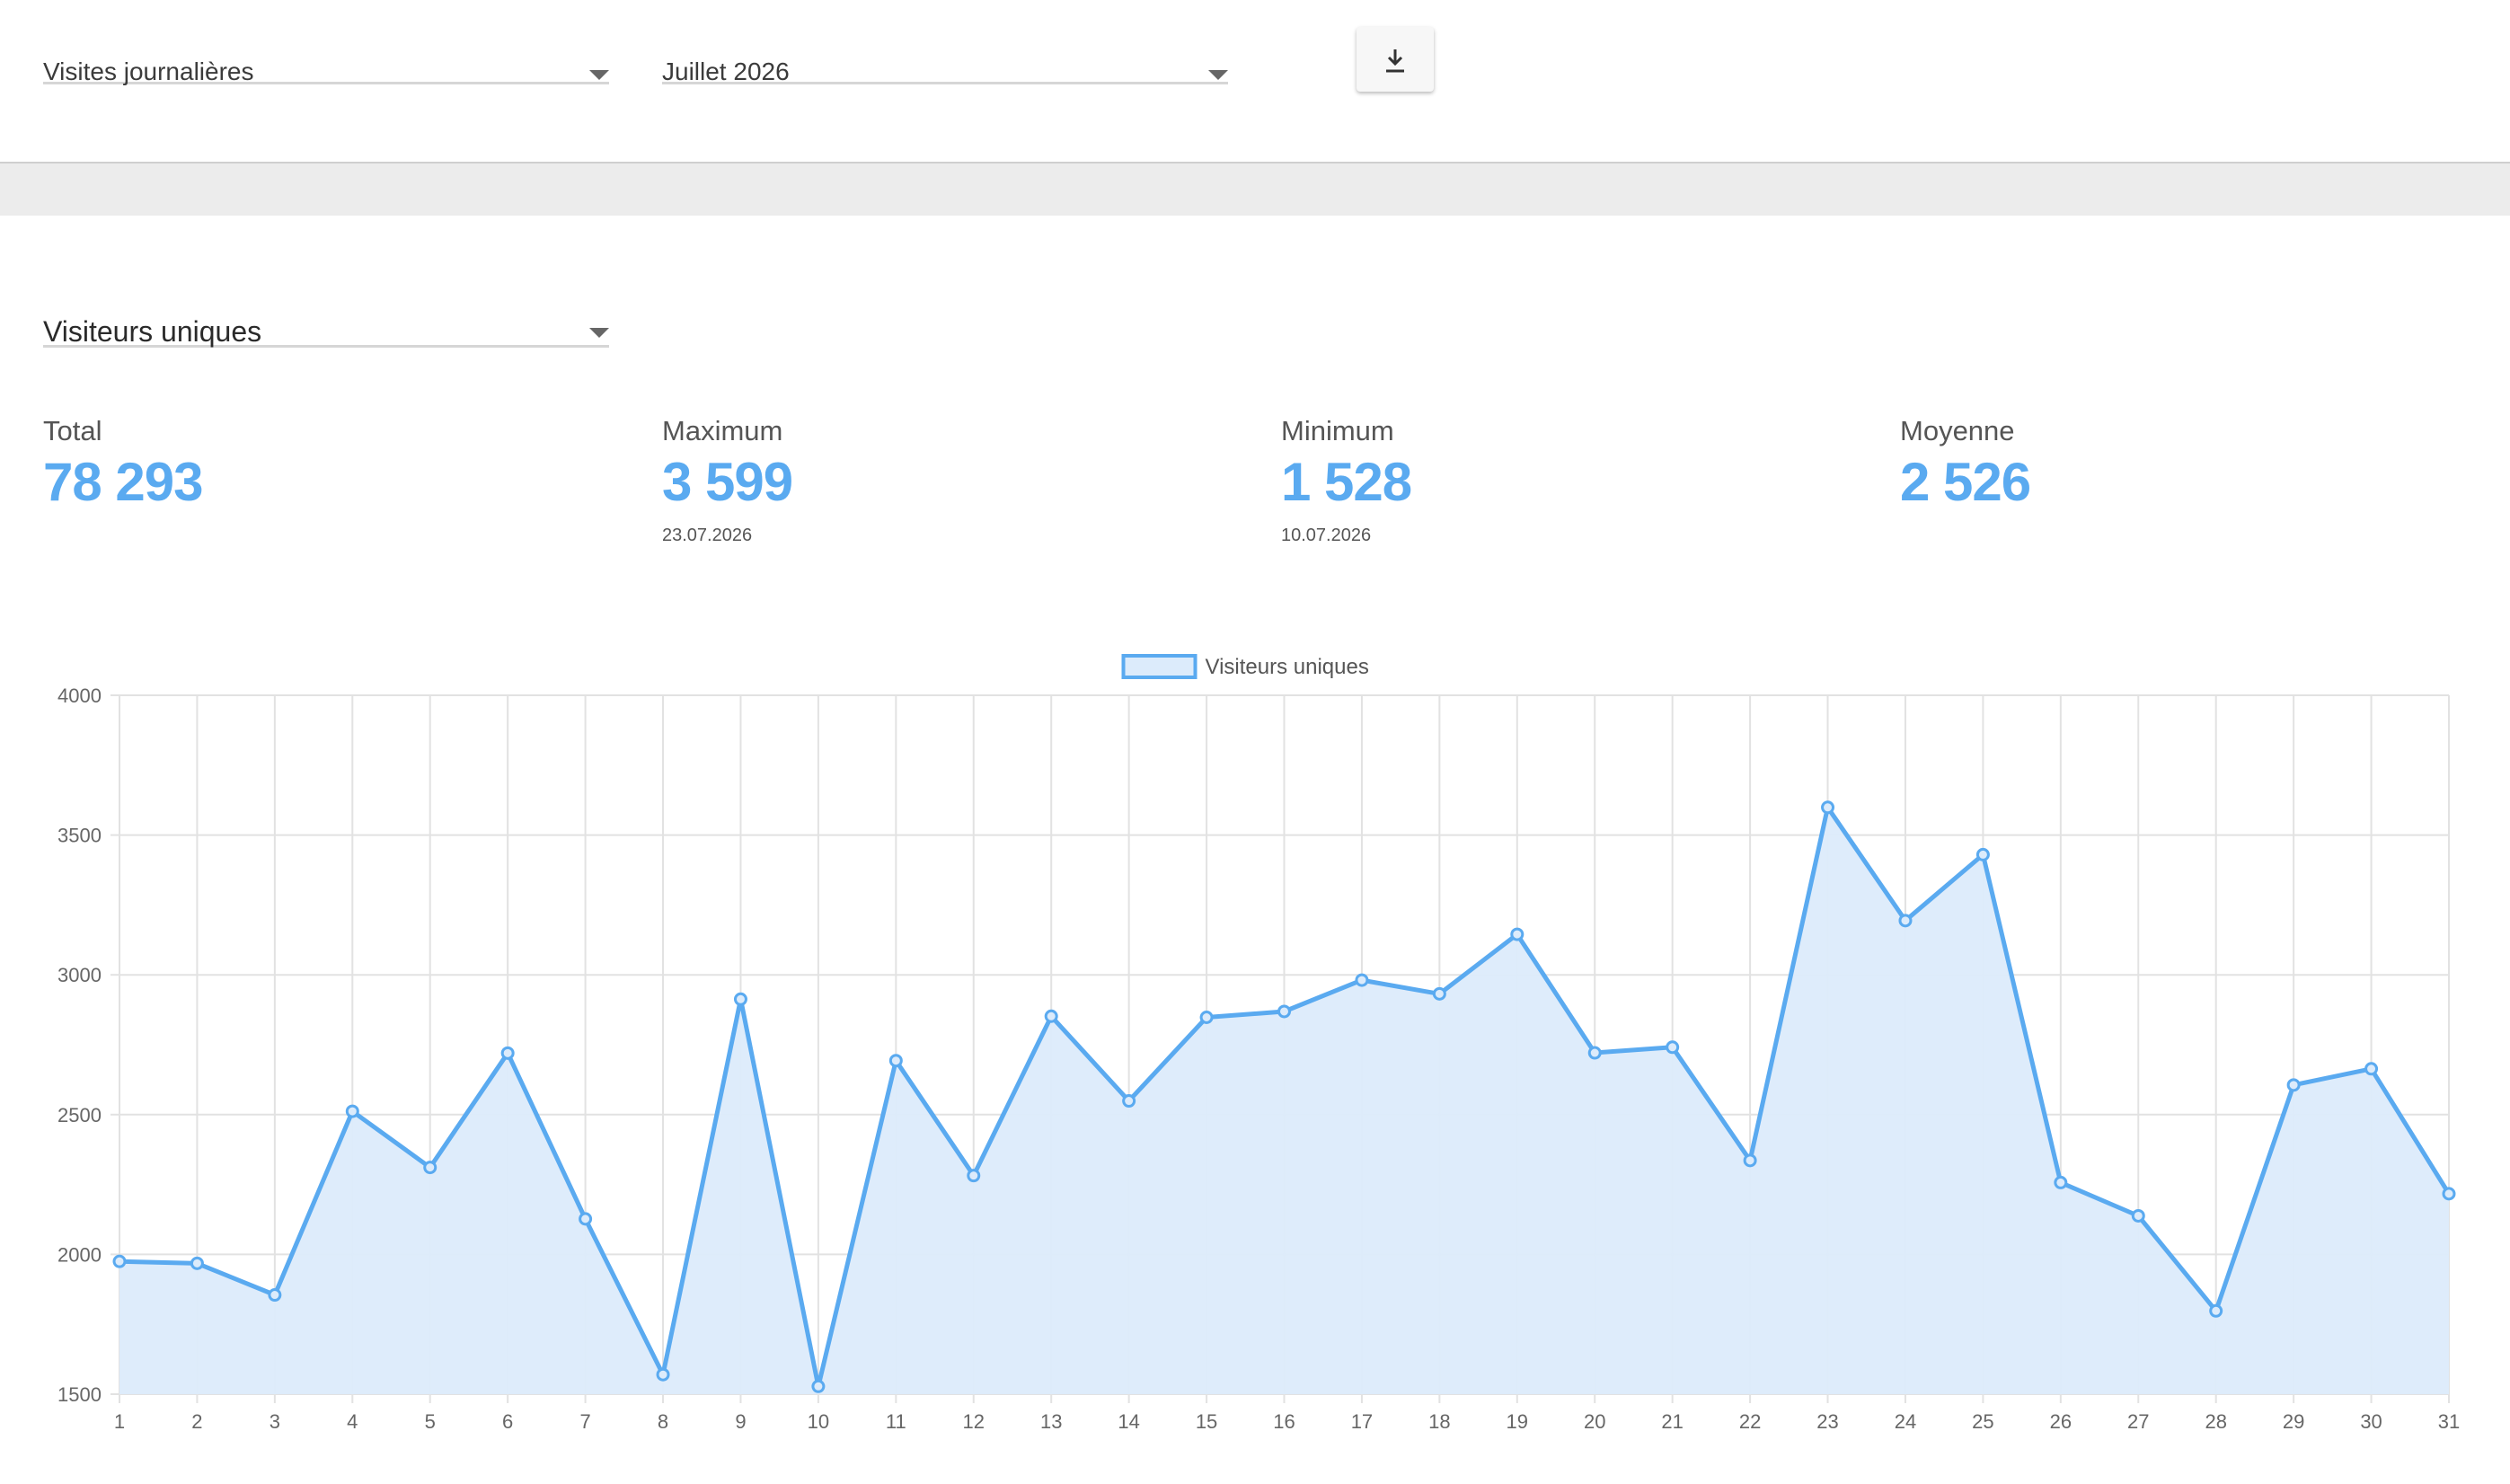 The image size is (2510, 1484). What do you see at coordinates (1128, 1421) in the screenshot?
I see `x-tick-label: 14` at bounding box center [1128, 1421].